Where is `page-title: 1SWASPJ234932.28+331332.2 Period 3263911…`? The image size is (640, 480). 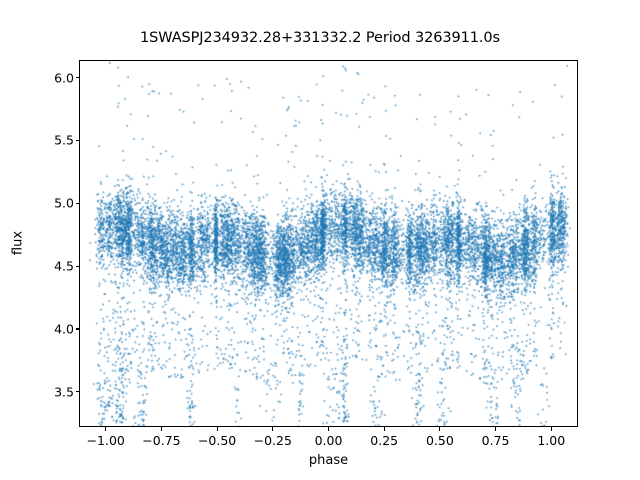
page-title: 1SWASPJ234932.28+331332.2 Period 3263911… is located at coordinates (320, 38).